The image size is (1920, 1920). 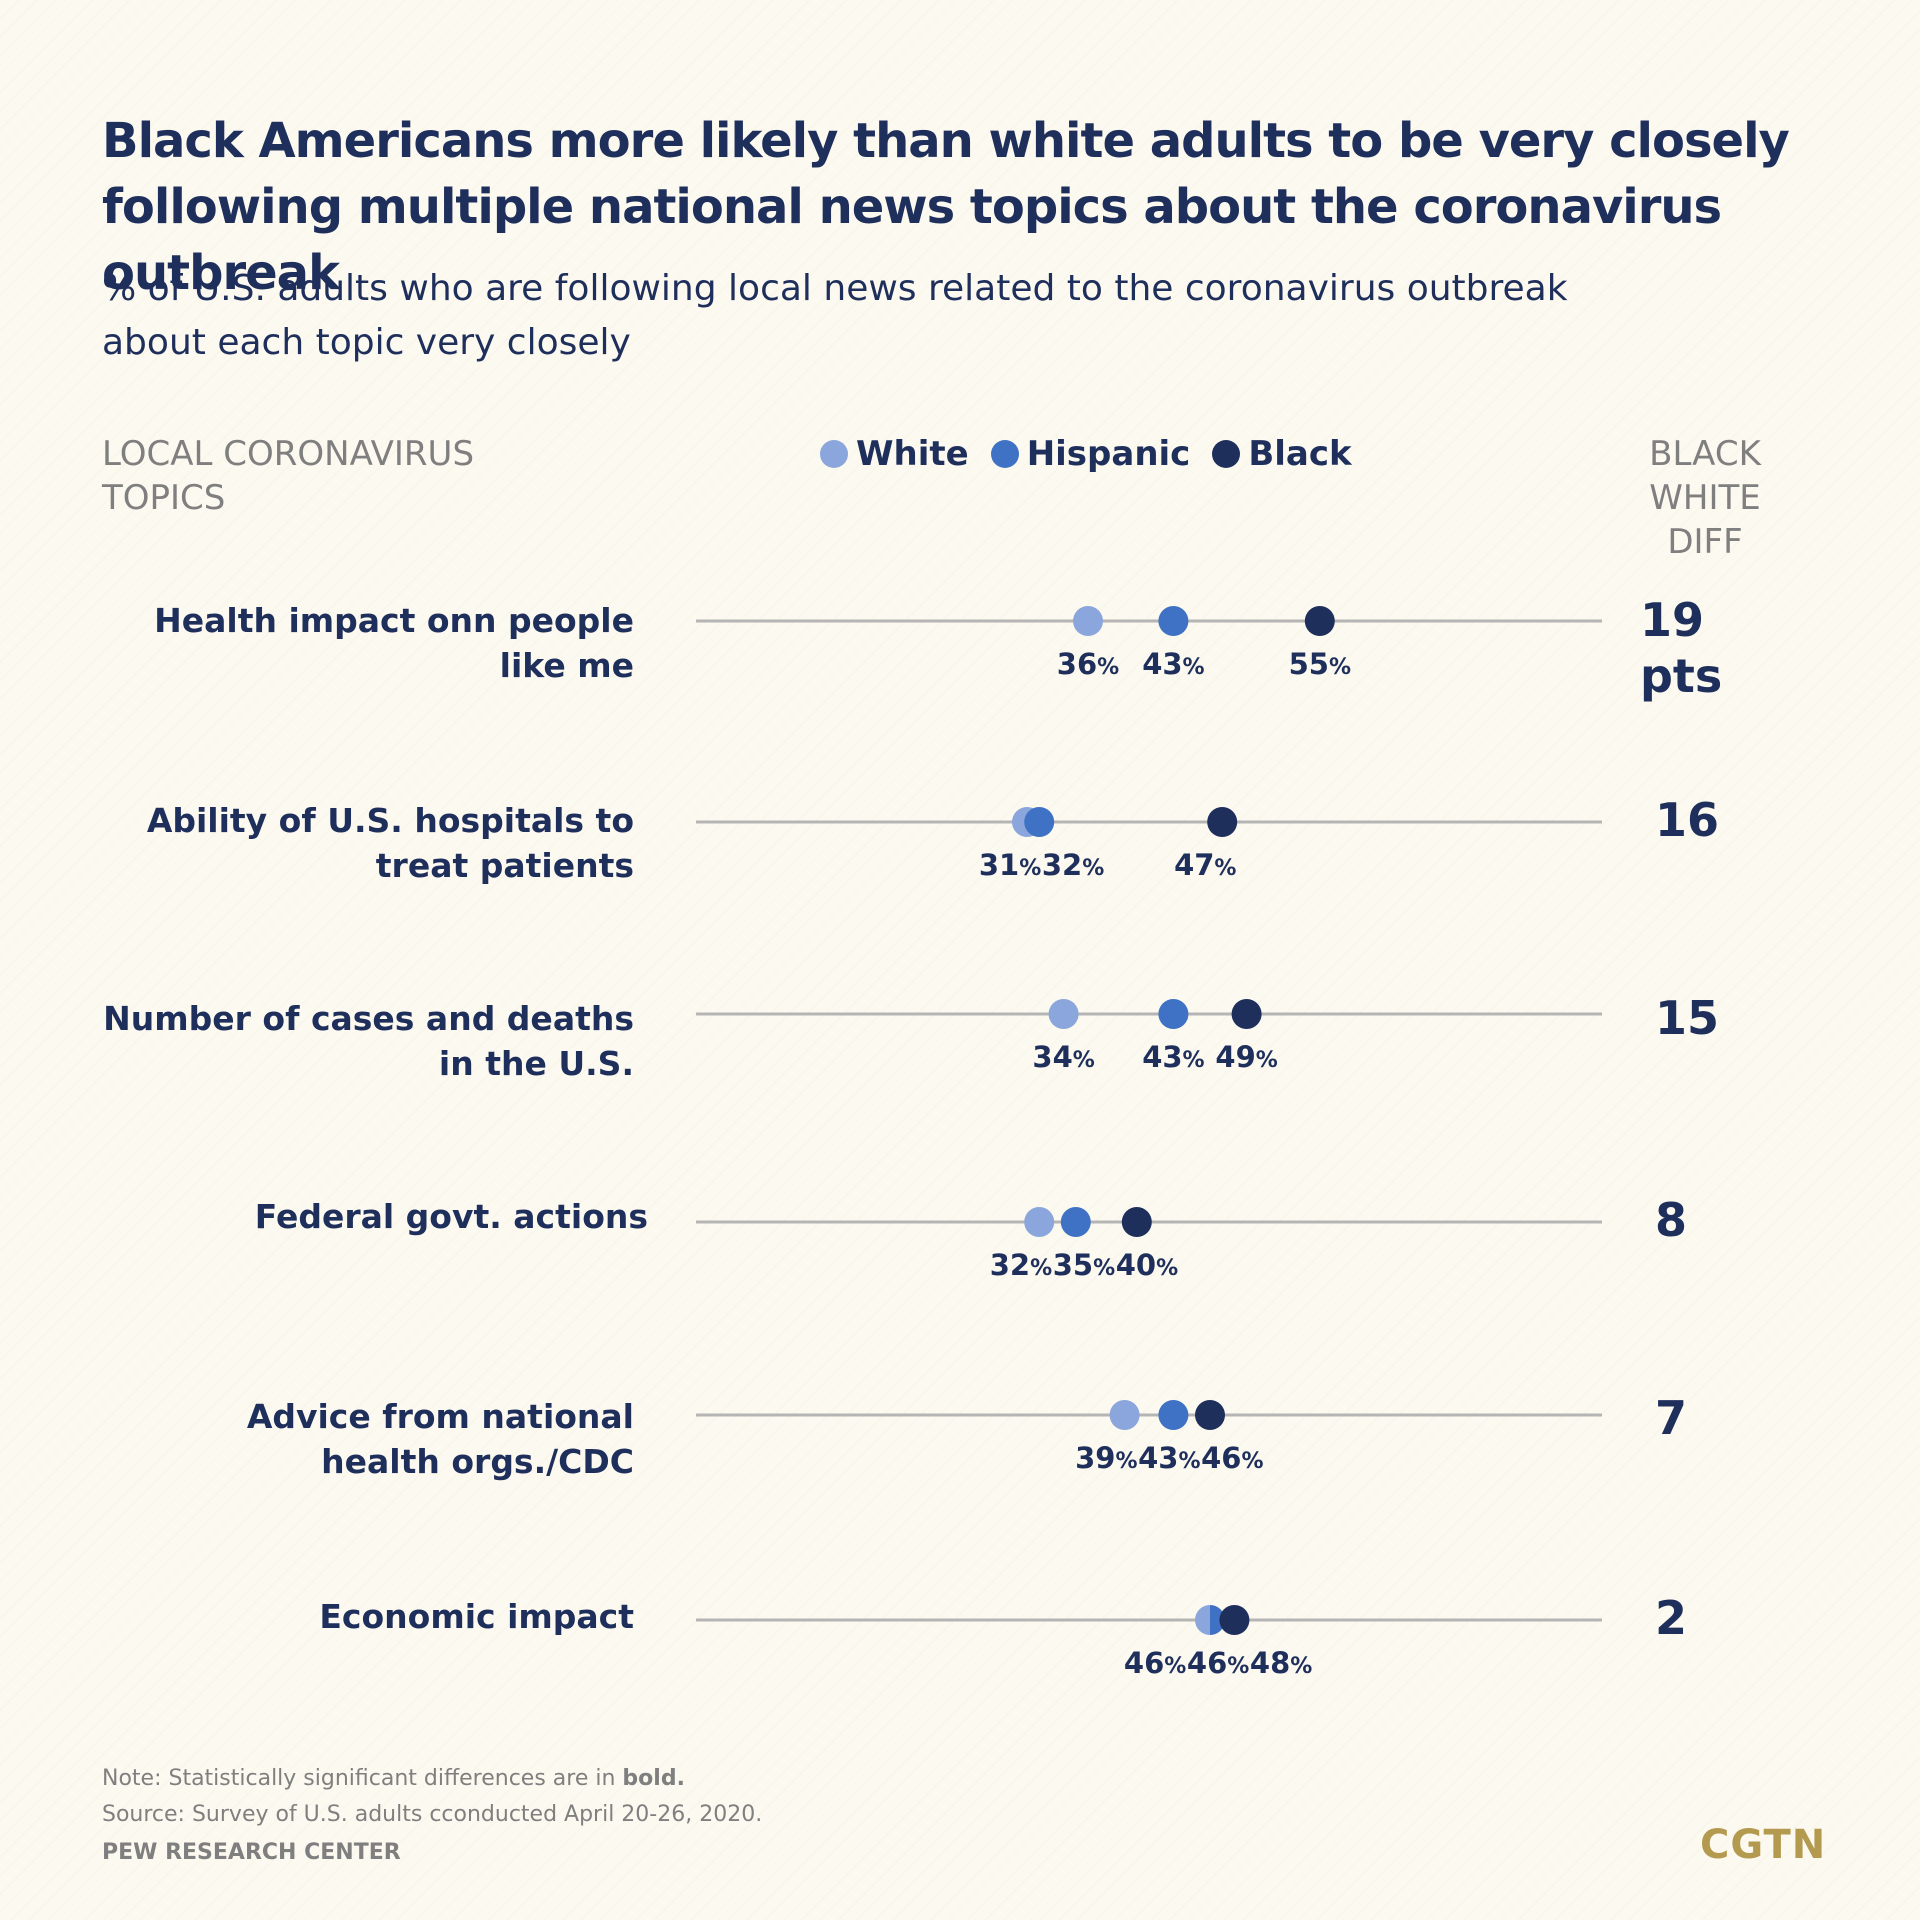 I want to click on value-label-white: 39%, so click(x=1106, y=1458).